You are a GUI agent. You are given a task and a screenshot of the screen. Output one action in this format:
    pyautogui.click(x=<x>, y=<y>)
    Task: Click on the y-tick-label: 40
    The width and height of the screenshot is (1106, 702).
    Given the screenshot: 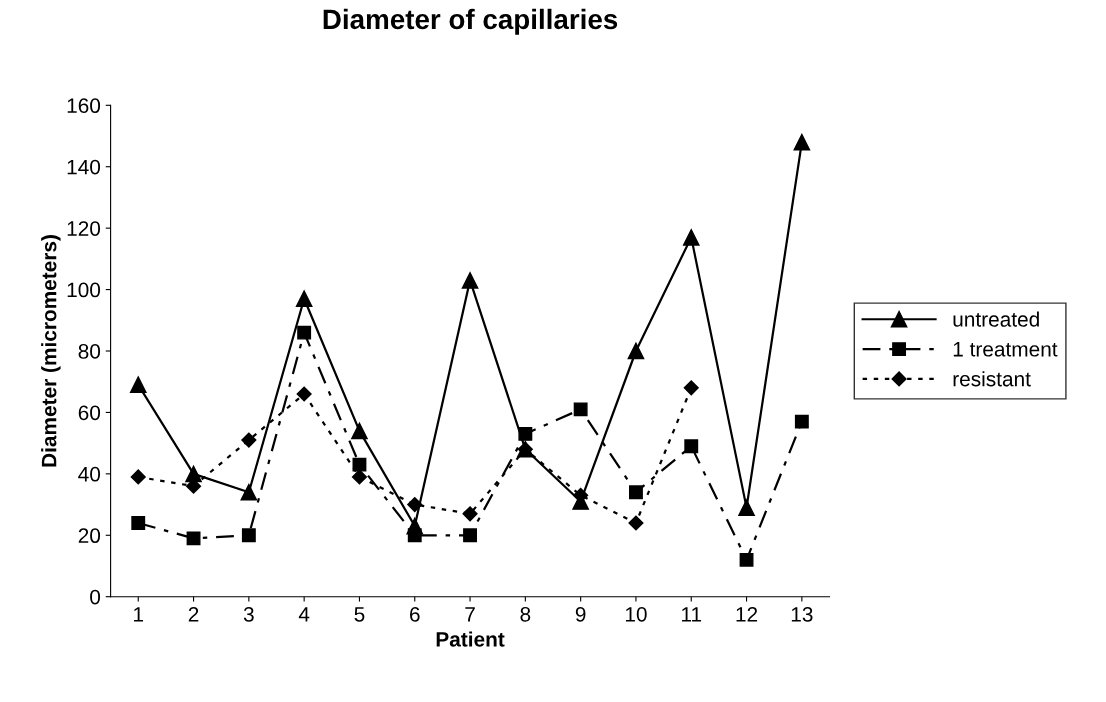 What is the action you would take?
    pyautogui.click(x=89, y=474)
    